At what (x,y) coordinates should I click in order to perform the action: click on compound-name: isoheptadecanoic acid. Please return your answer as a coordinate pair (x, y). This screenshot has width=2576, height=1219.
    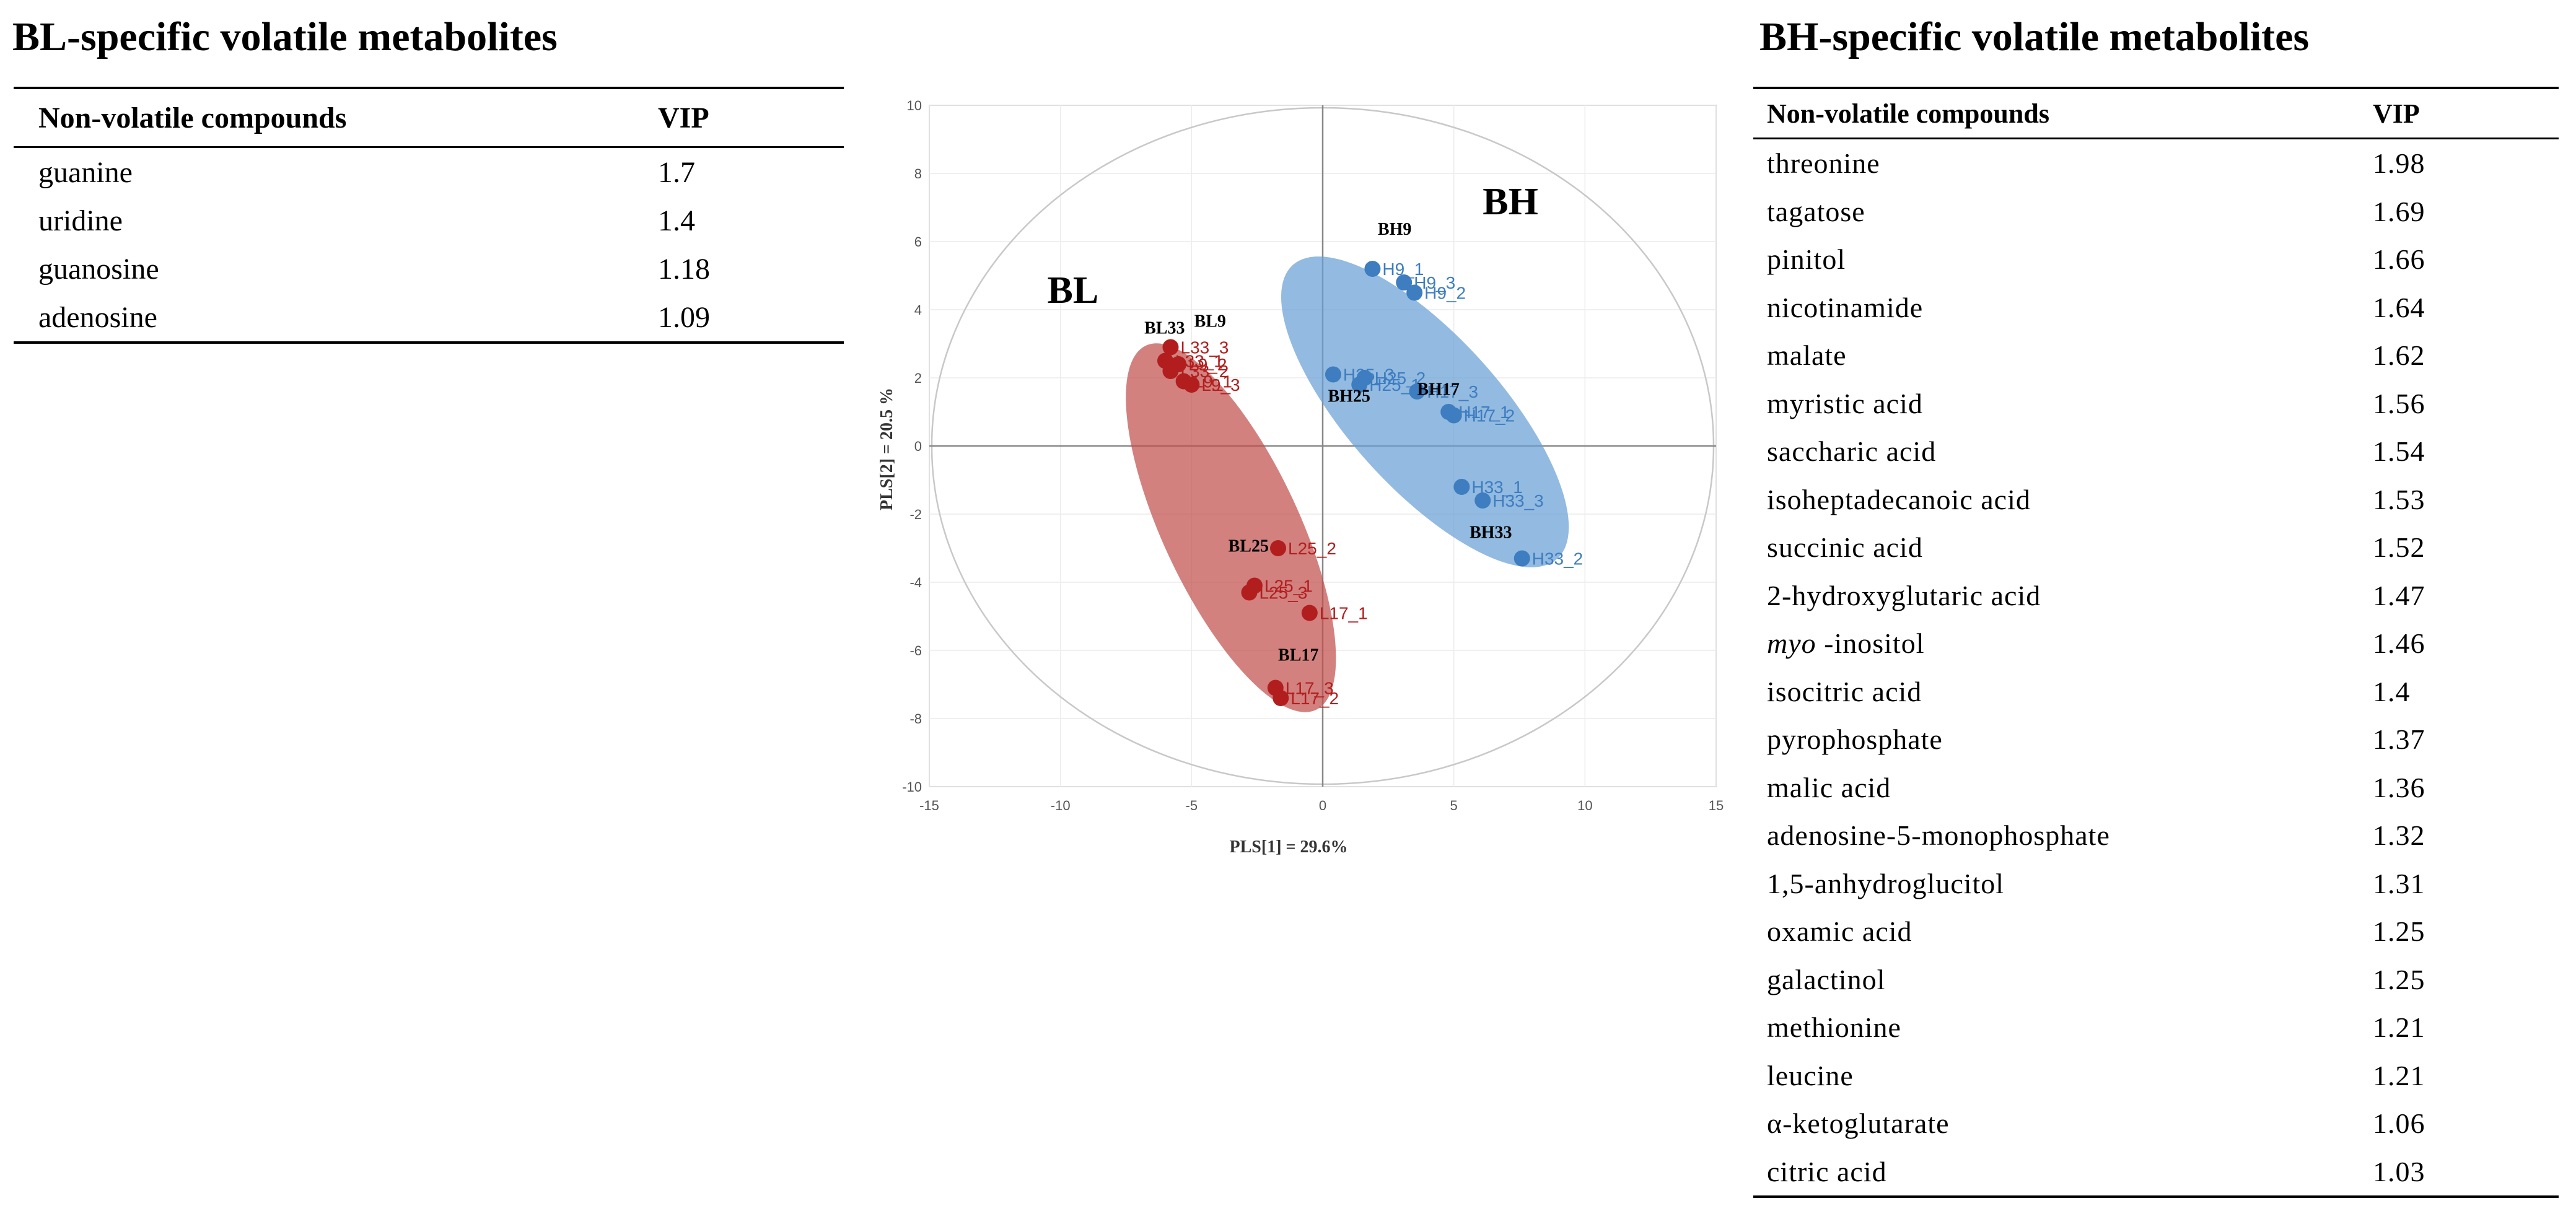
    Looking at the image, I should click on (1899, 499).